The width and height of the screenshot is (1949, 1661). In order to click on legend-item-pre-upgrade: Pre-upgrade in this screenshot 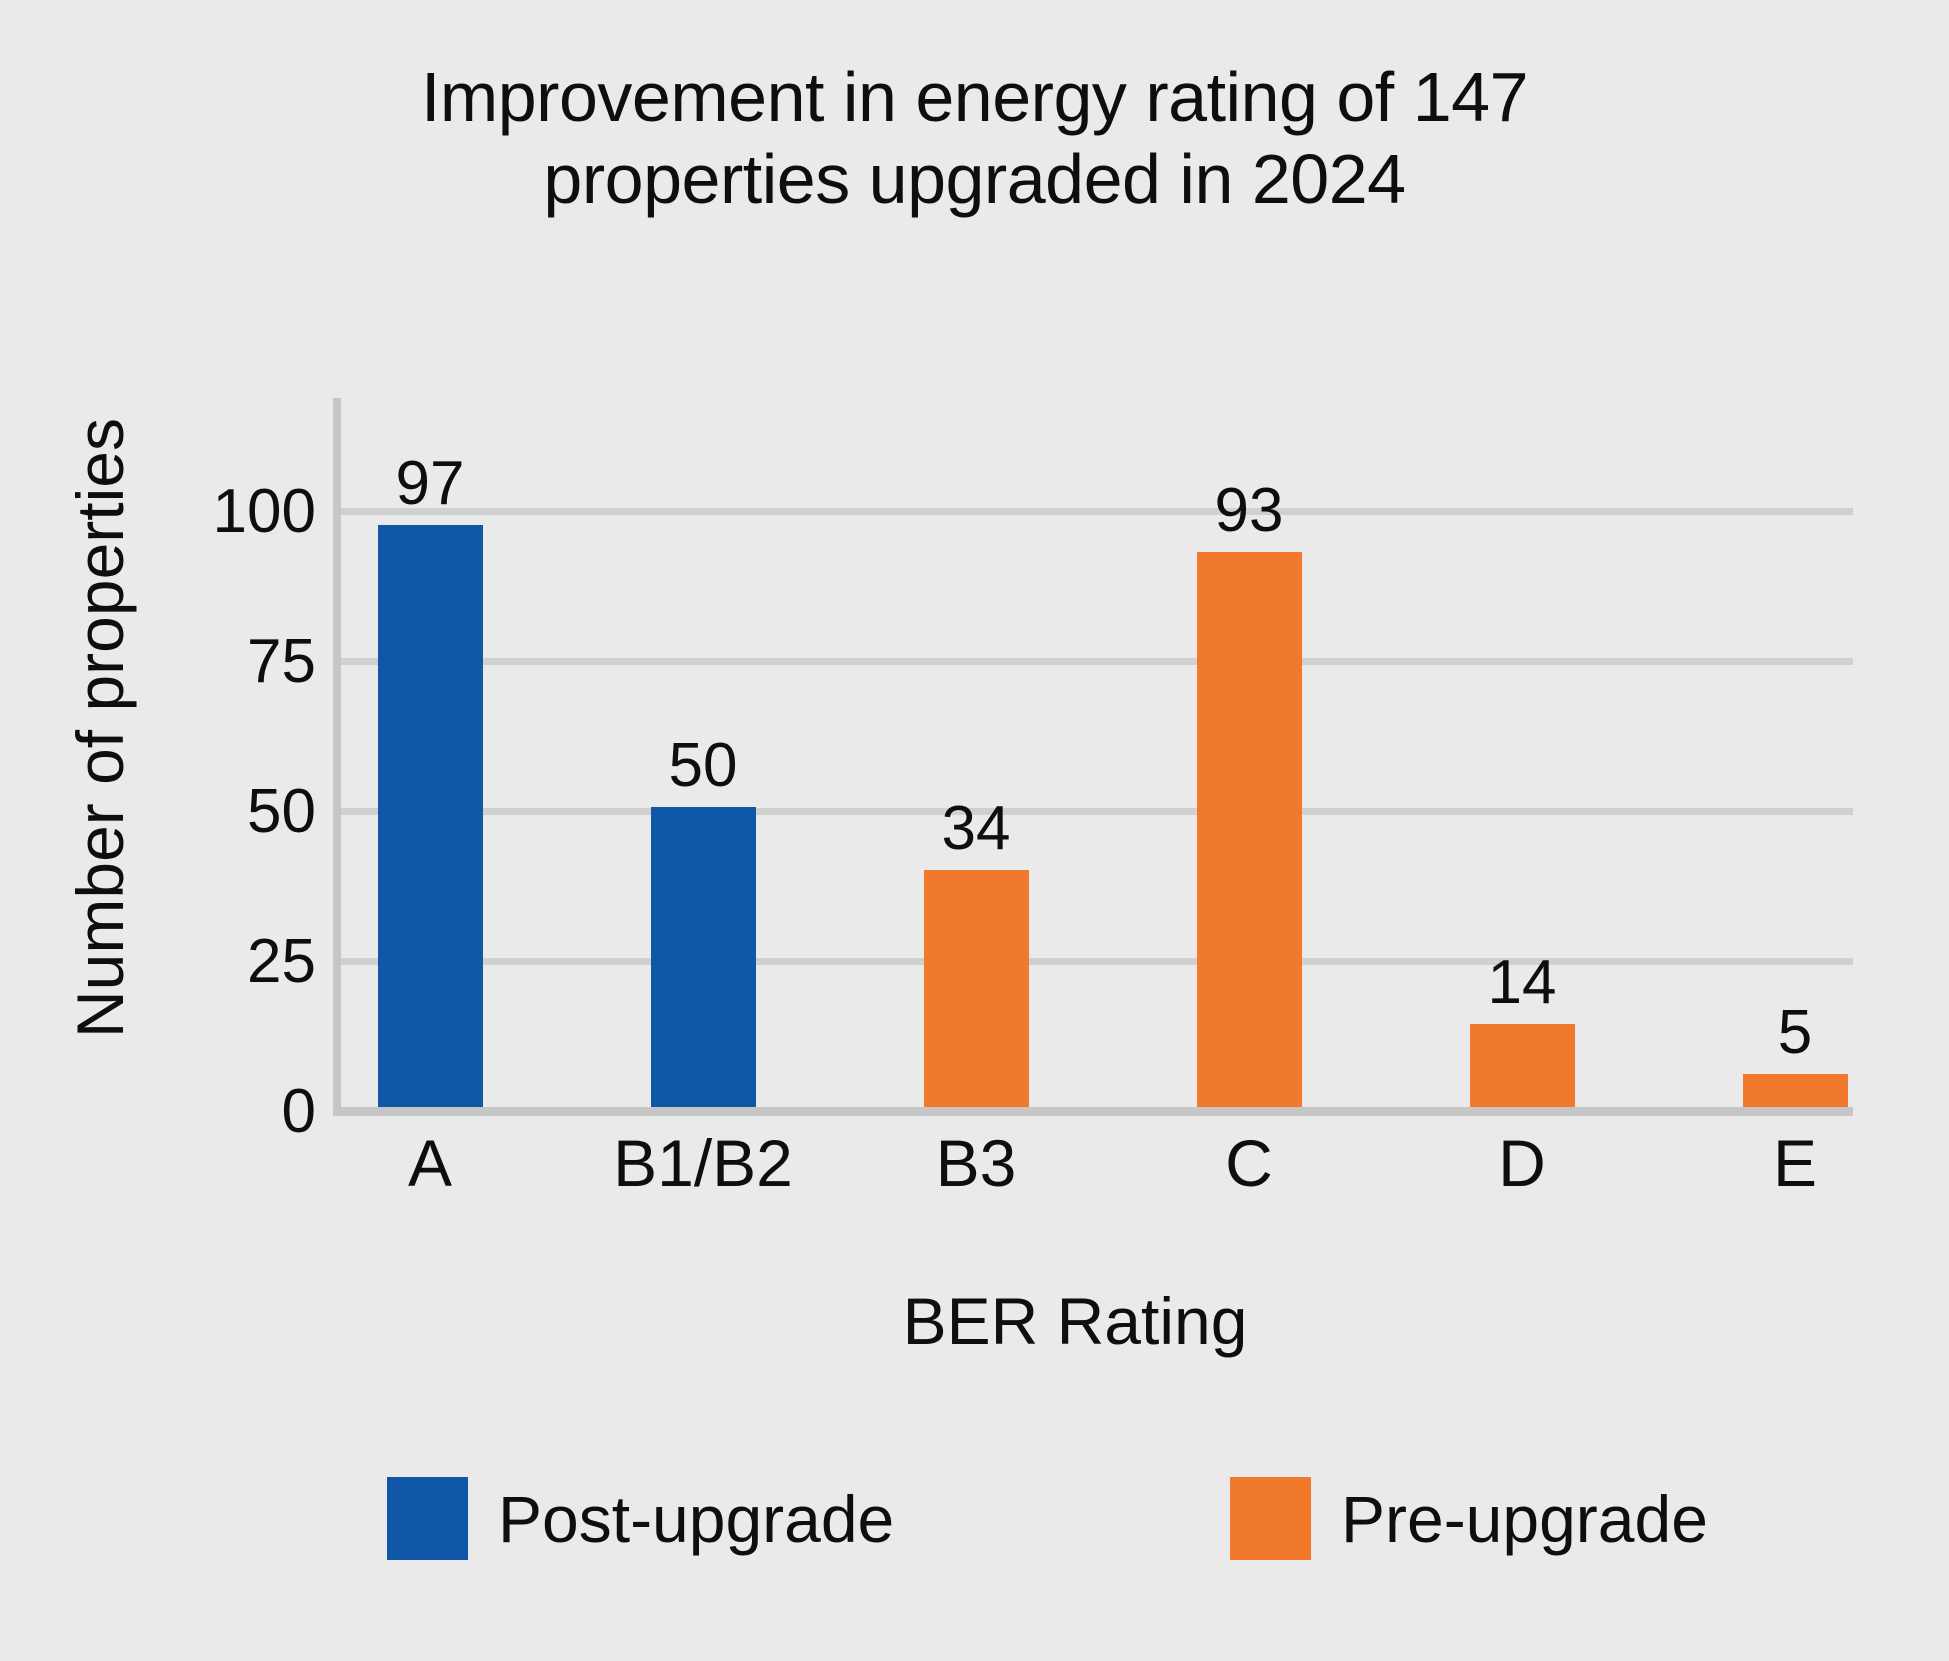, I will do `click(1469, 1518)`.